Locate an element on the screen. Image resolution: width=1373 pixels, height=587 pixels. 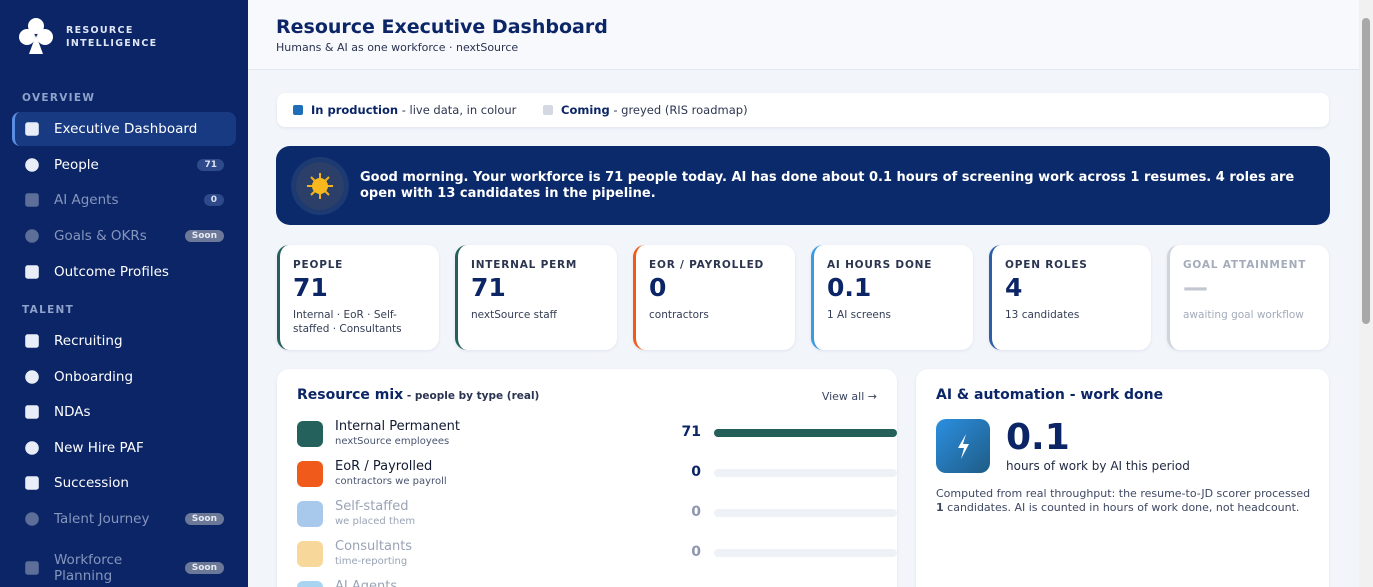
scroll-thumb is located at coordinates (1366, 171).